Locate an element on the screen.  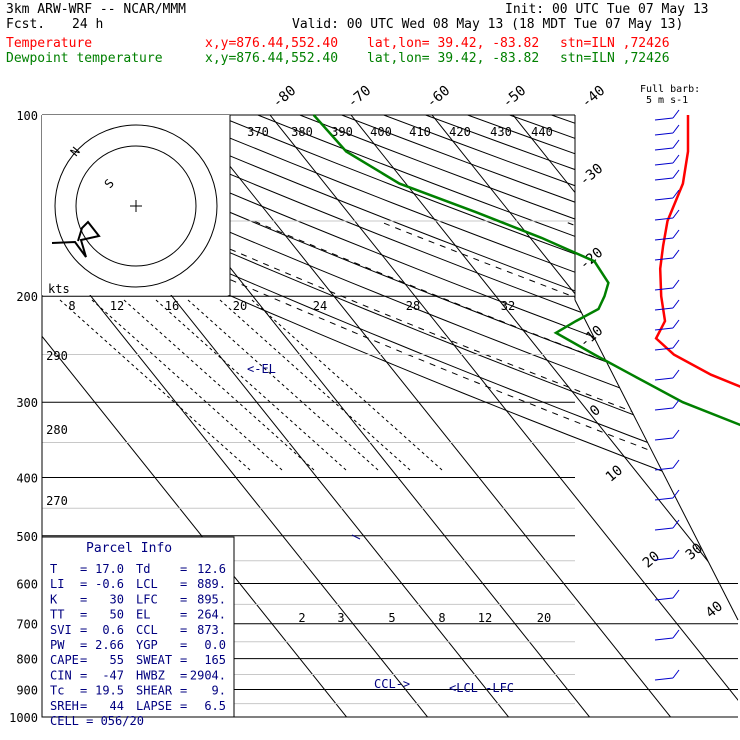
hodograph-ring-label: 8 is located at coordinates (71, 306).